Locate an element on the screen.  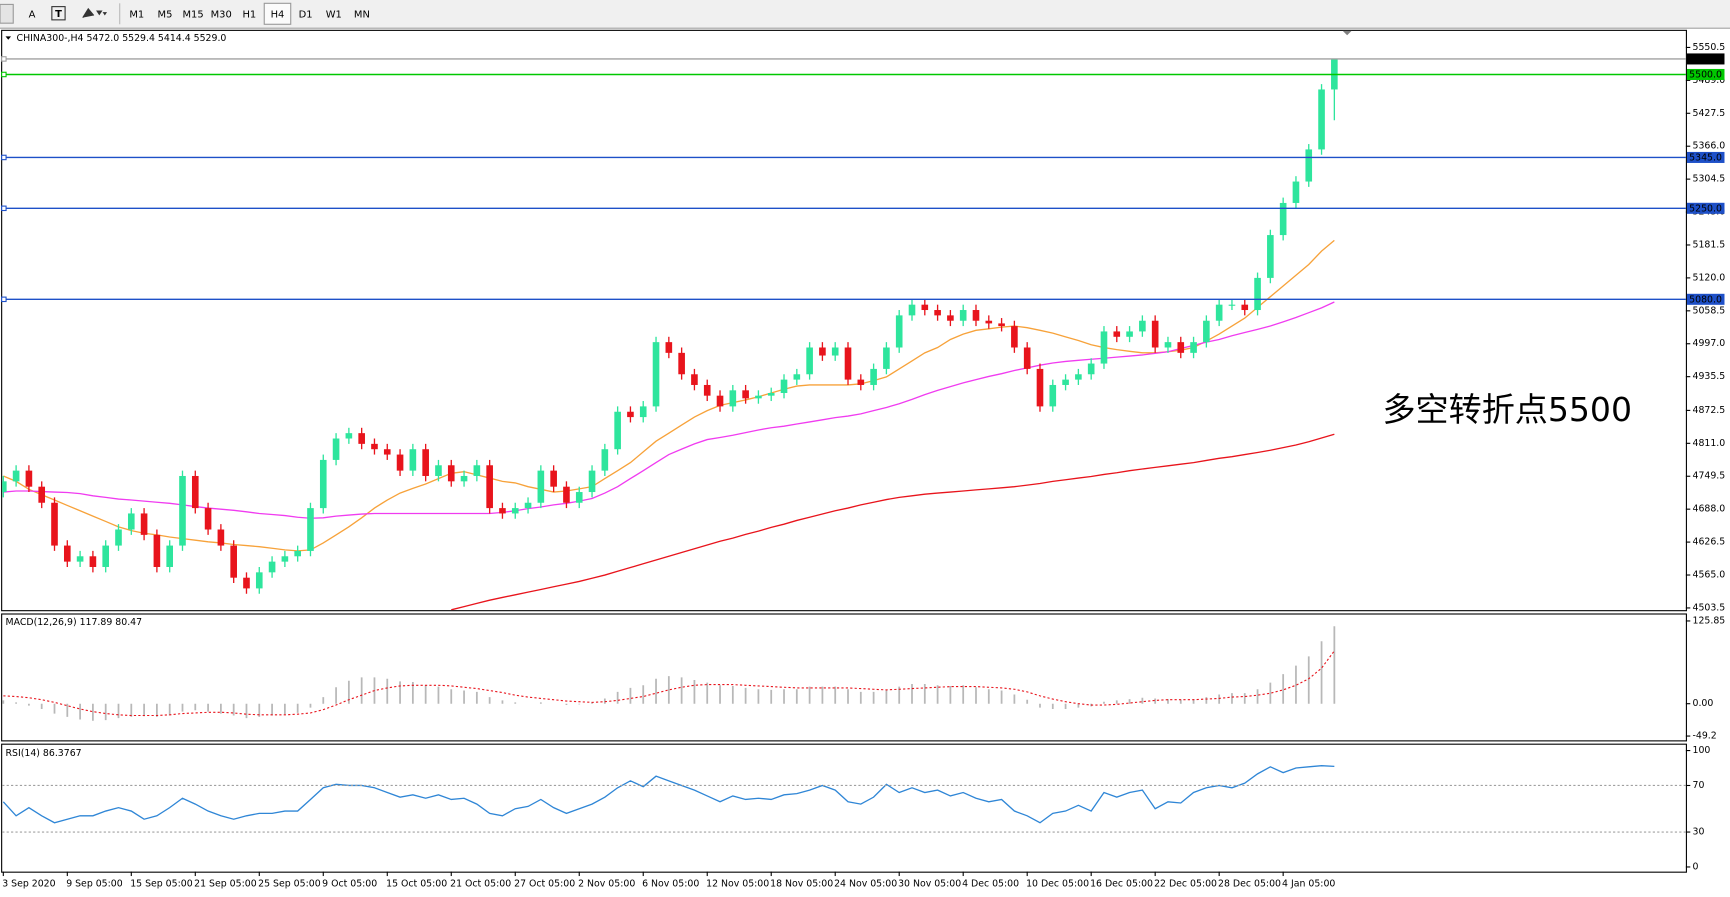
label-tool-button: T is located at coordinates (58, 13).